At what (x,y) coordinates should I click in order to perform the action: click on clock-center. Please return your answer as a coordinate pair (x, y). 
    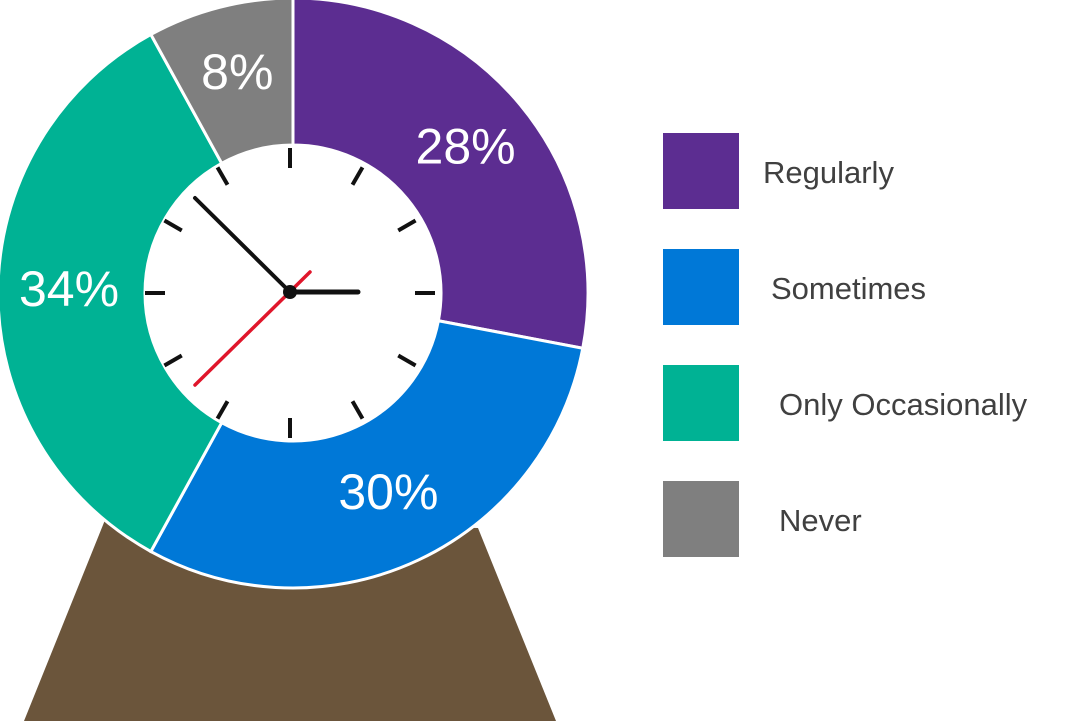
    Looking at the image, I should click on (290, 292).